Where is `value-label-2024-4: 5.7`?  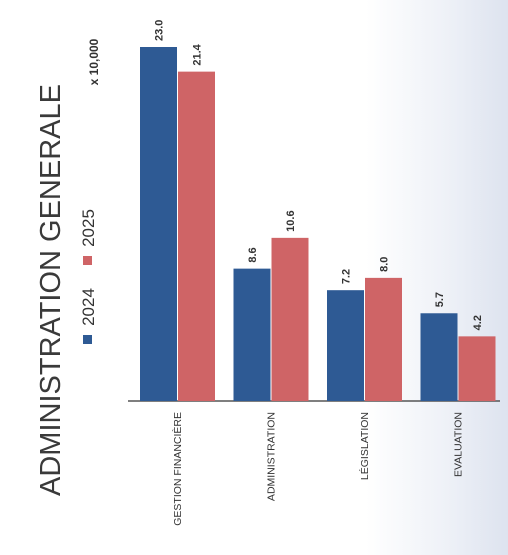
value-label-2024-4: 5.7 is located at coordinates (440, 299).